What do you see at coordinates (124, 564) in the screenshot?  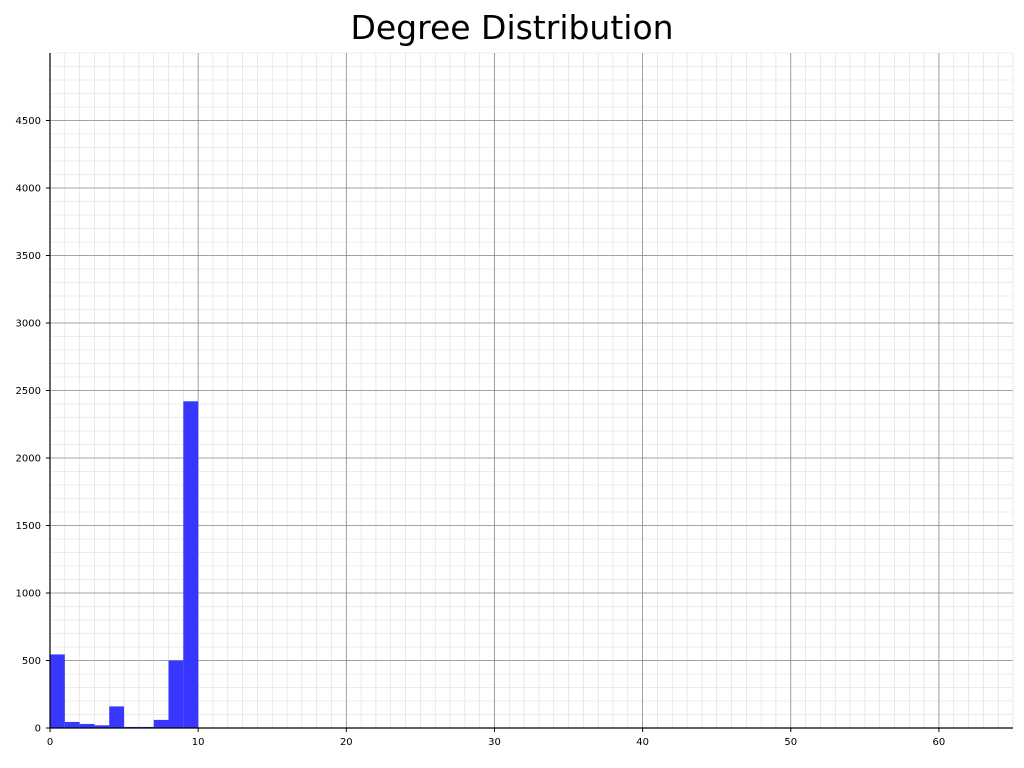 I see `histogram-bars` at bounding box center [124, 564].